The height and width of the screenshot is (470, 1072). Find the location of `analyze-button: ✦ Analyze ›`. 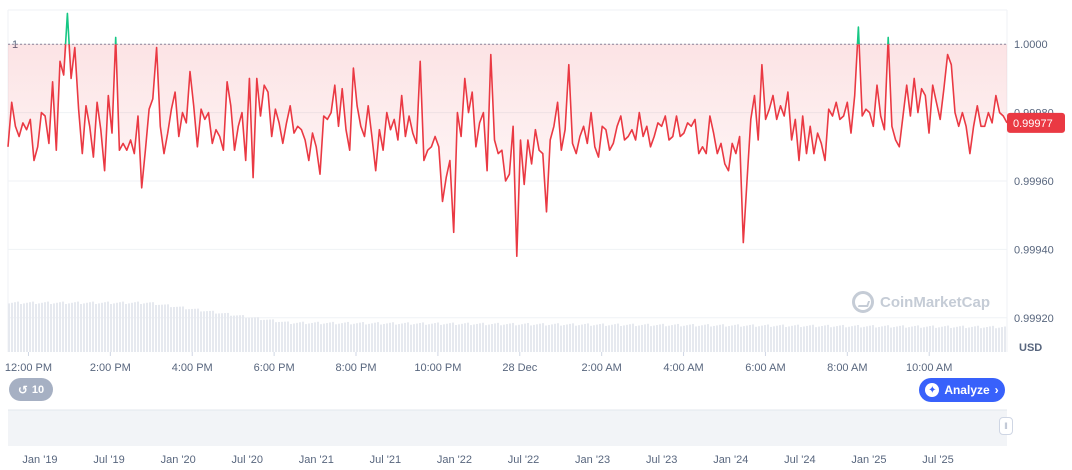

analyze-button: ✦ Analyze › is located at coordinates (962, 390).